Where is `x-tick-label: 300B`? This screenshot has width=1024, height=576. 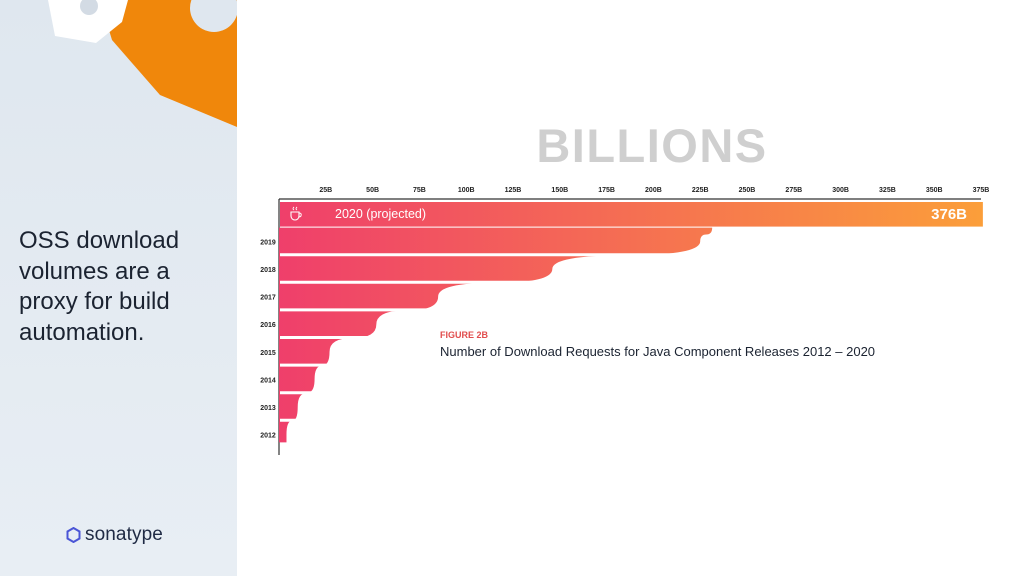 x-tick-label: 300B is located at coordinates (840, 190).